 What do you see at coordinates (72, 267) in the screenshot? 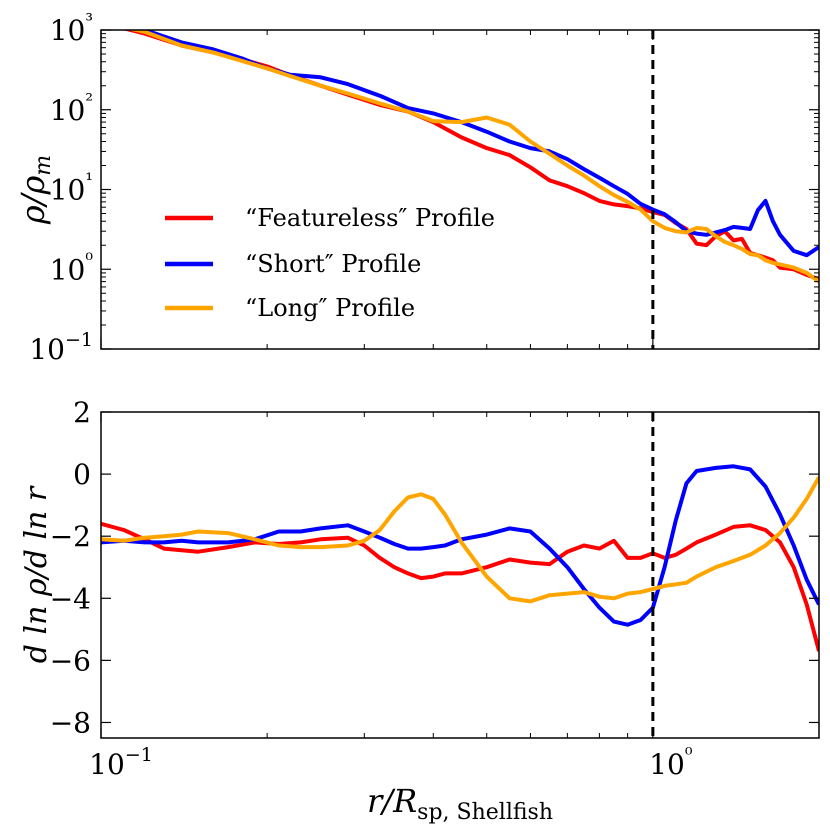
I see `density-ytick-label: 10⁰` at bounding box center [72, 267].